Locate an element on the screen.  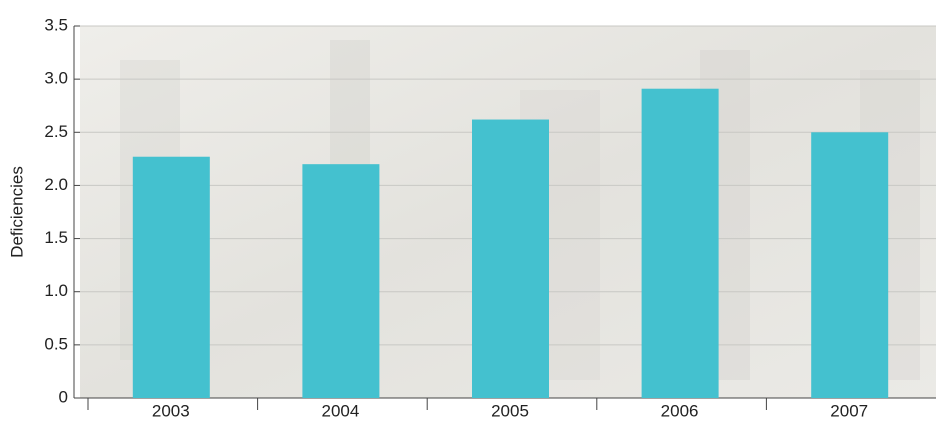
x-tick-label: 2006 is located at coordinates (680, 410).